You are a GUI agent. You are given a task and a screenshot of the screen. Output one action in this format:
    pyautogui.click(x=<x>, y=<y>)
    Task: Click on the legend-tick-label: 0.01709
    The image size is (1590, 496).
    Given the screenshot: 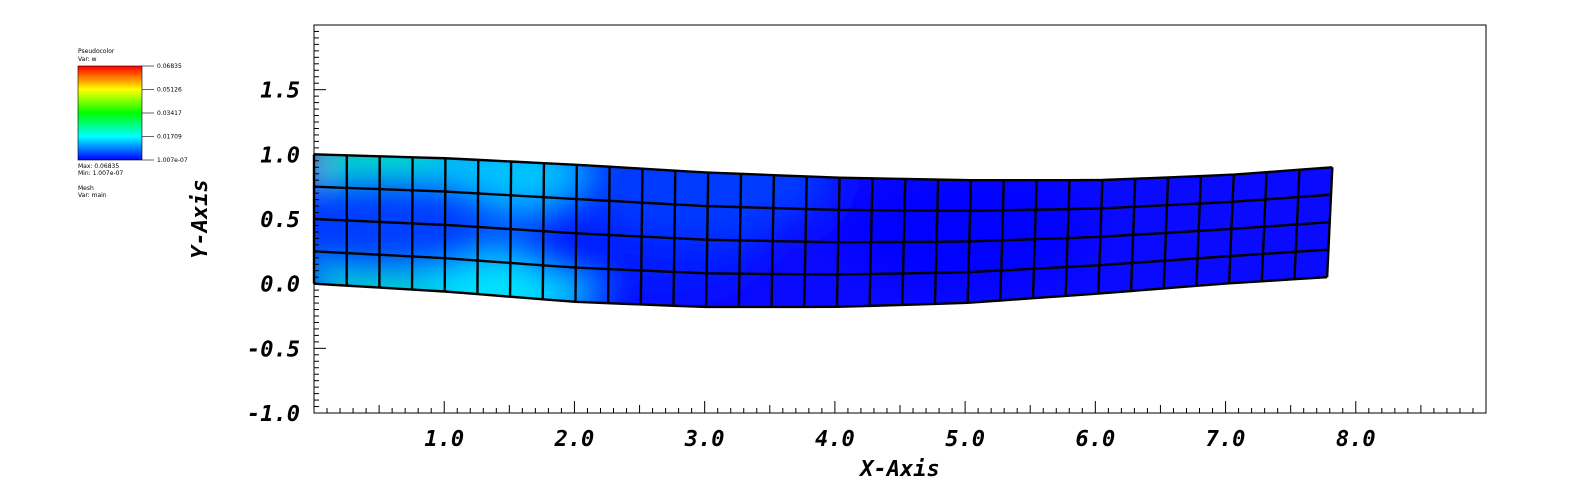 What is the action you would take?
    pyautogui.click(x=169, y=137)
    